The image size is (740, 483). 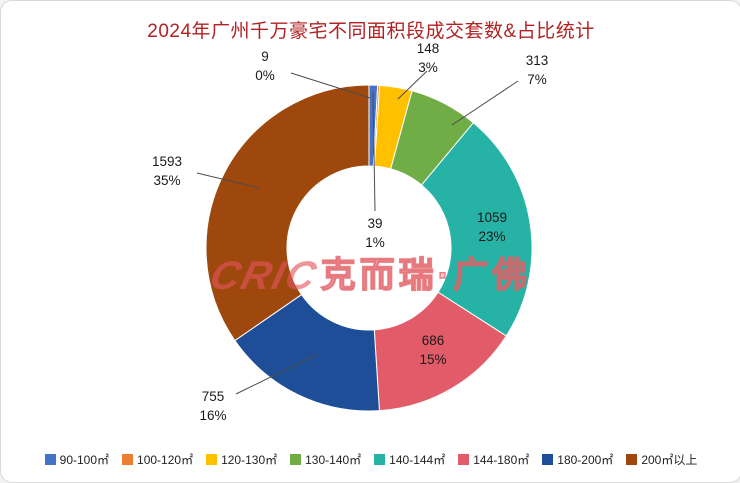 I want to click on leader-line-120-130㎡, so click(x=412, y=85).